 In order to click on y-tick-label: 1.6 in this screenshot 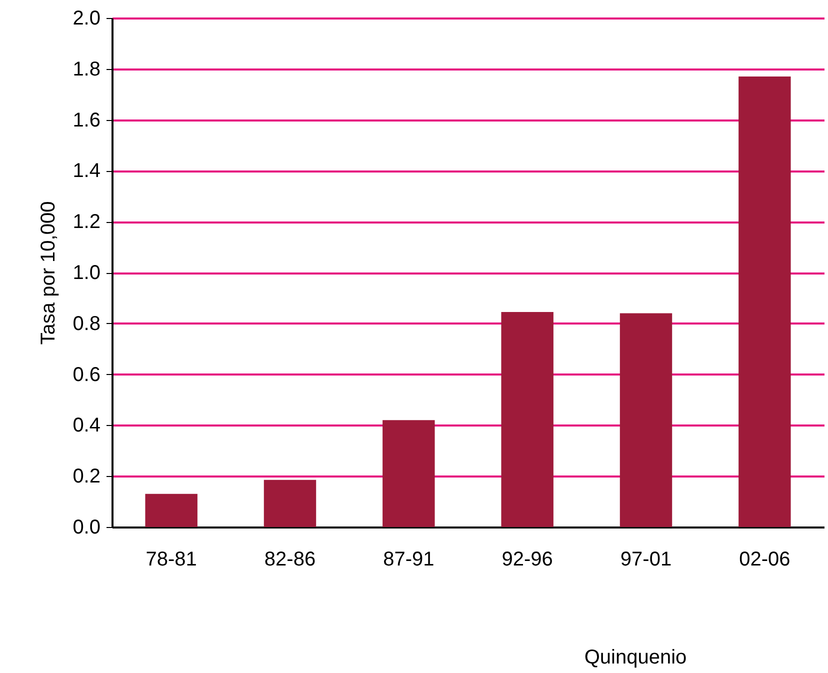, I will do `click(86, 120)`.